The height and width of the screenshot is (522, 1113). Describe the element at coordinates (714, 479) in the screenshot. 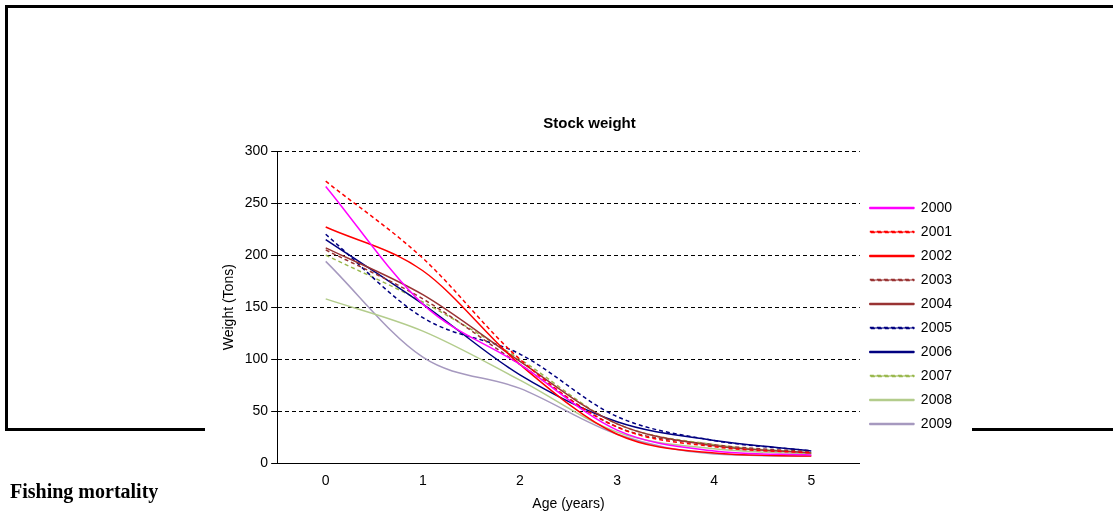

I see `x-tick-label: 4` at that location.